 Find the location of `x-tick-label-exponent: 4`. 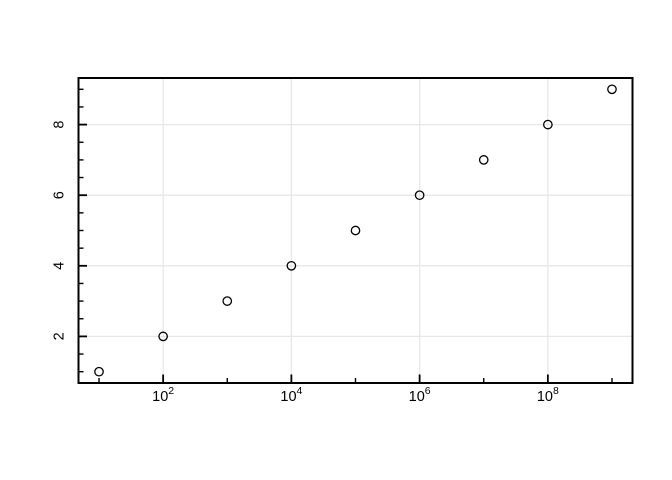

x-tick-label-exponent: 4 is located at coordinates (300, 391).